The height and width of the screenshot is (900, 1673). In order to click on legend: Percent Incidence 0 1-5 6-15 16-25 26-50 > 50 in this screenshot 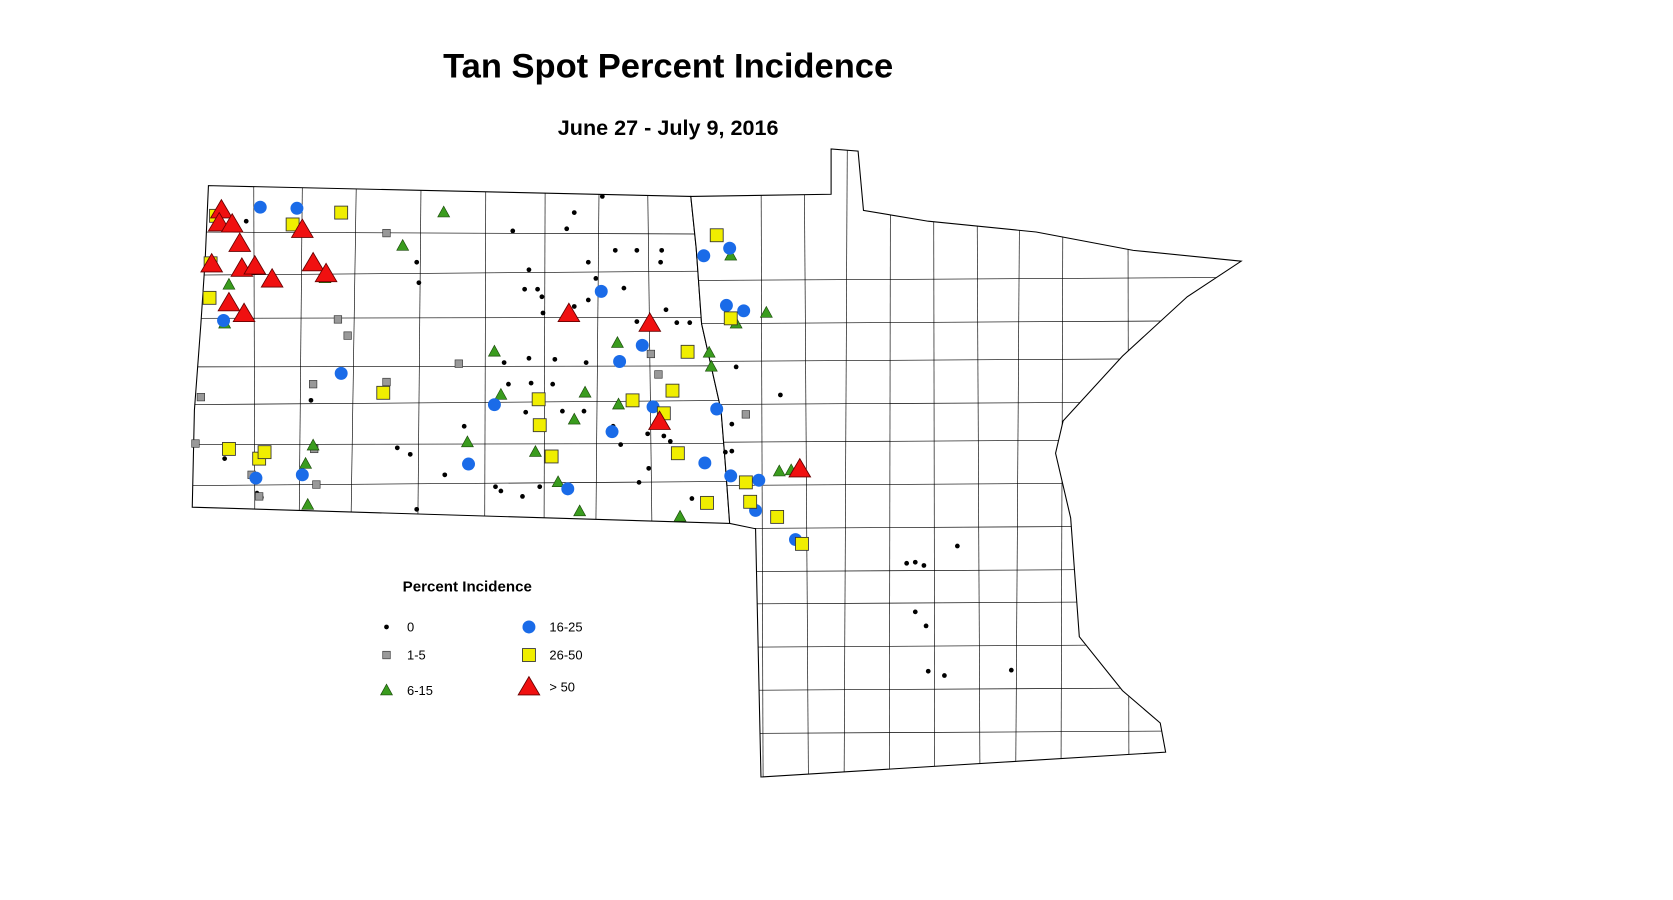, I will do `click(481, 638)`.